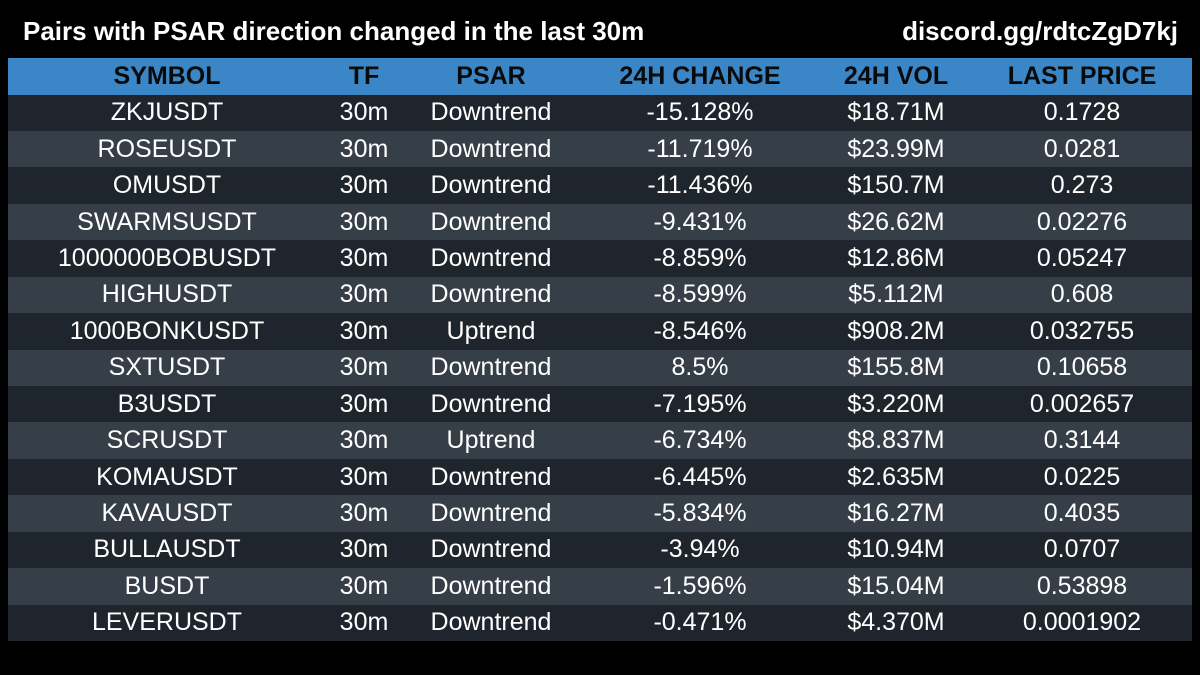  I want to click on change-cell: -11.436%, so click(700, 185).